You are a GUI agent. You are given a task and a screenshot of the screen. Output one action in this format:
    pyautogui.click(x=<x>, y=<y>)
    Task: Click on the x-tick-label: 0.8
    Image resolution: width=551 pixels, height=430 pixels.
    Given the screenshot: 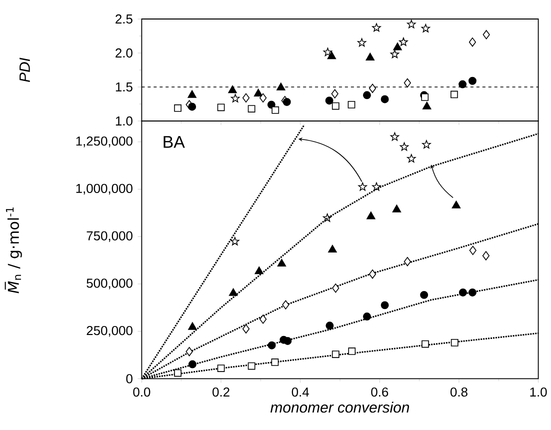 What is the action you would take?
    pyautogui.click(x=459, y=392)
    